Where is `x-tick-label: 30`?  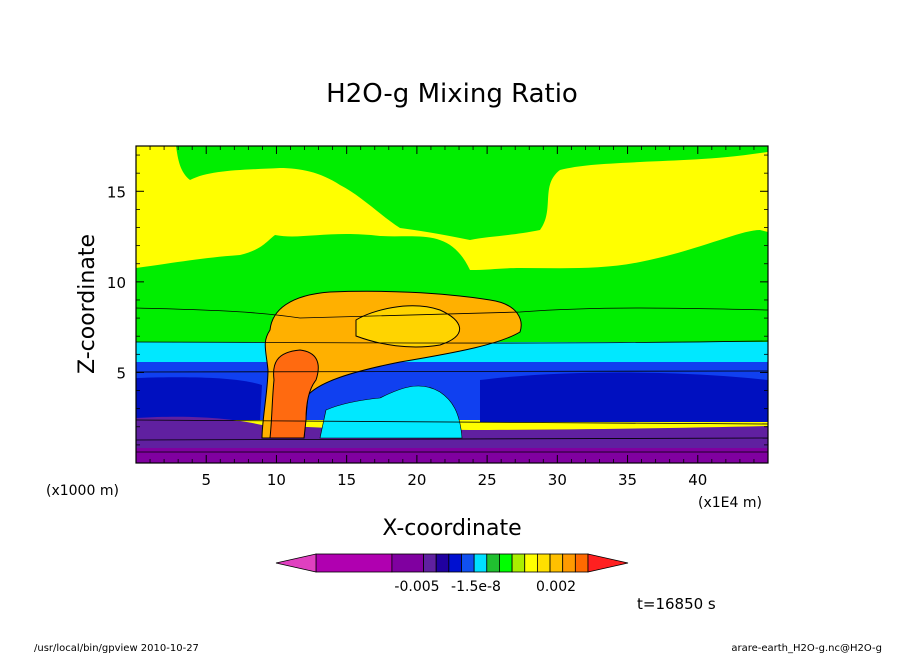
x-tick-label: 30 is located at coordinates (557, 480).